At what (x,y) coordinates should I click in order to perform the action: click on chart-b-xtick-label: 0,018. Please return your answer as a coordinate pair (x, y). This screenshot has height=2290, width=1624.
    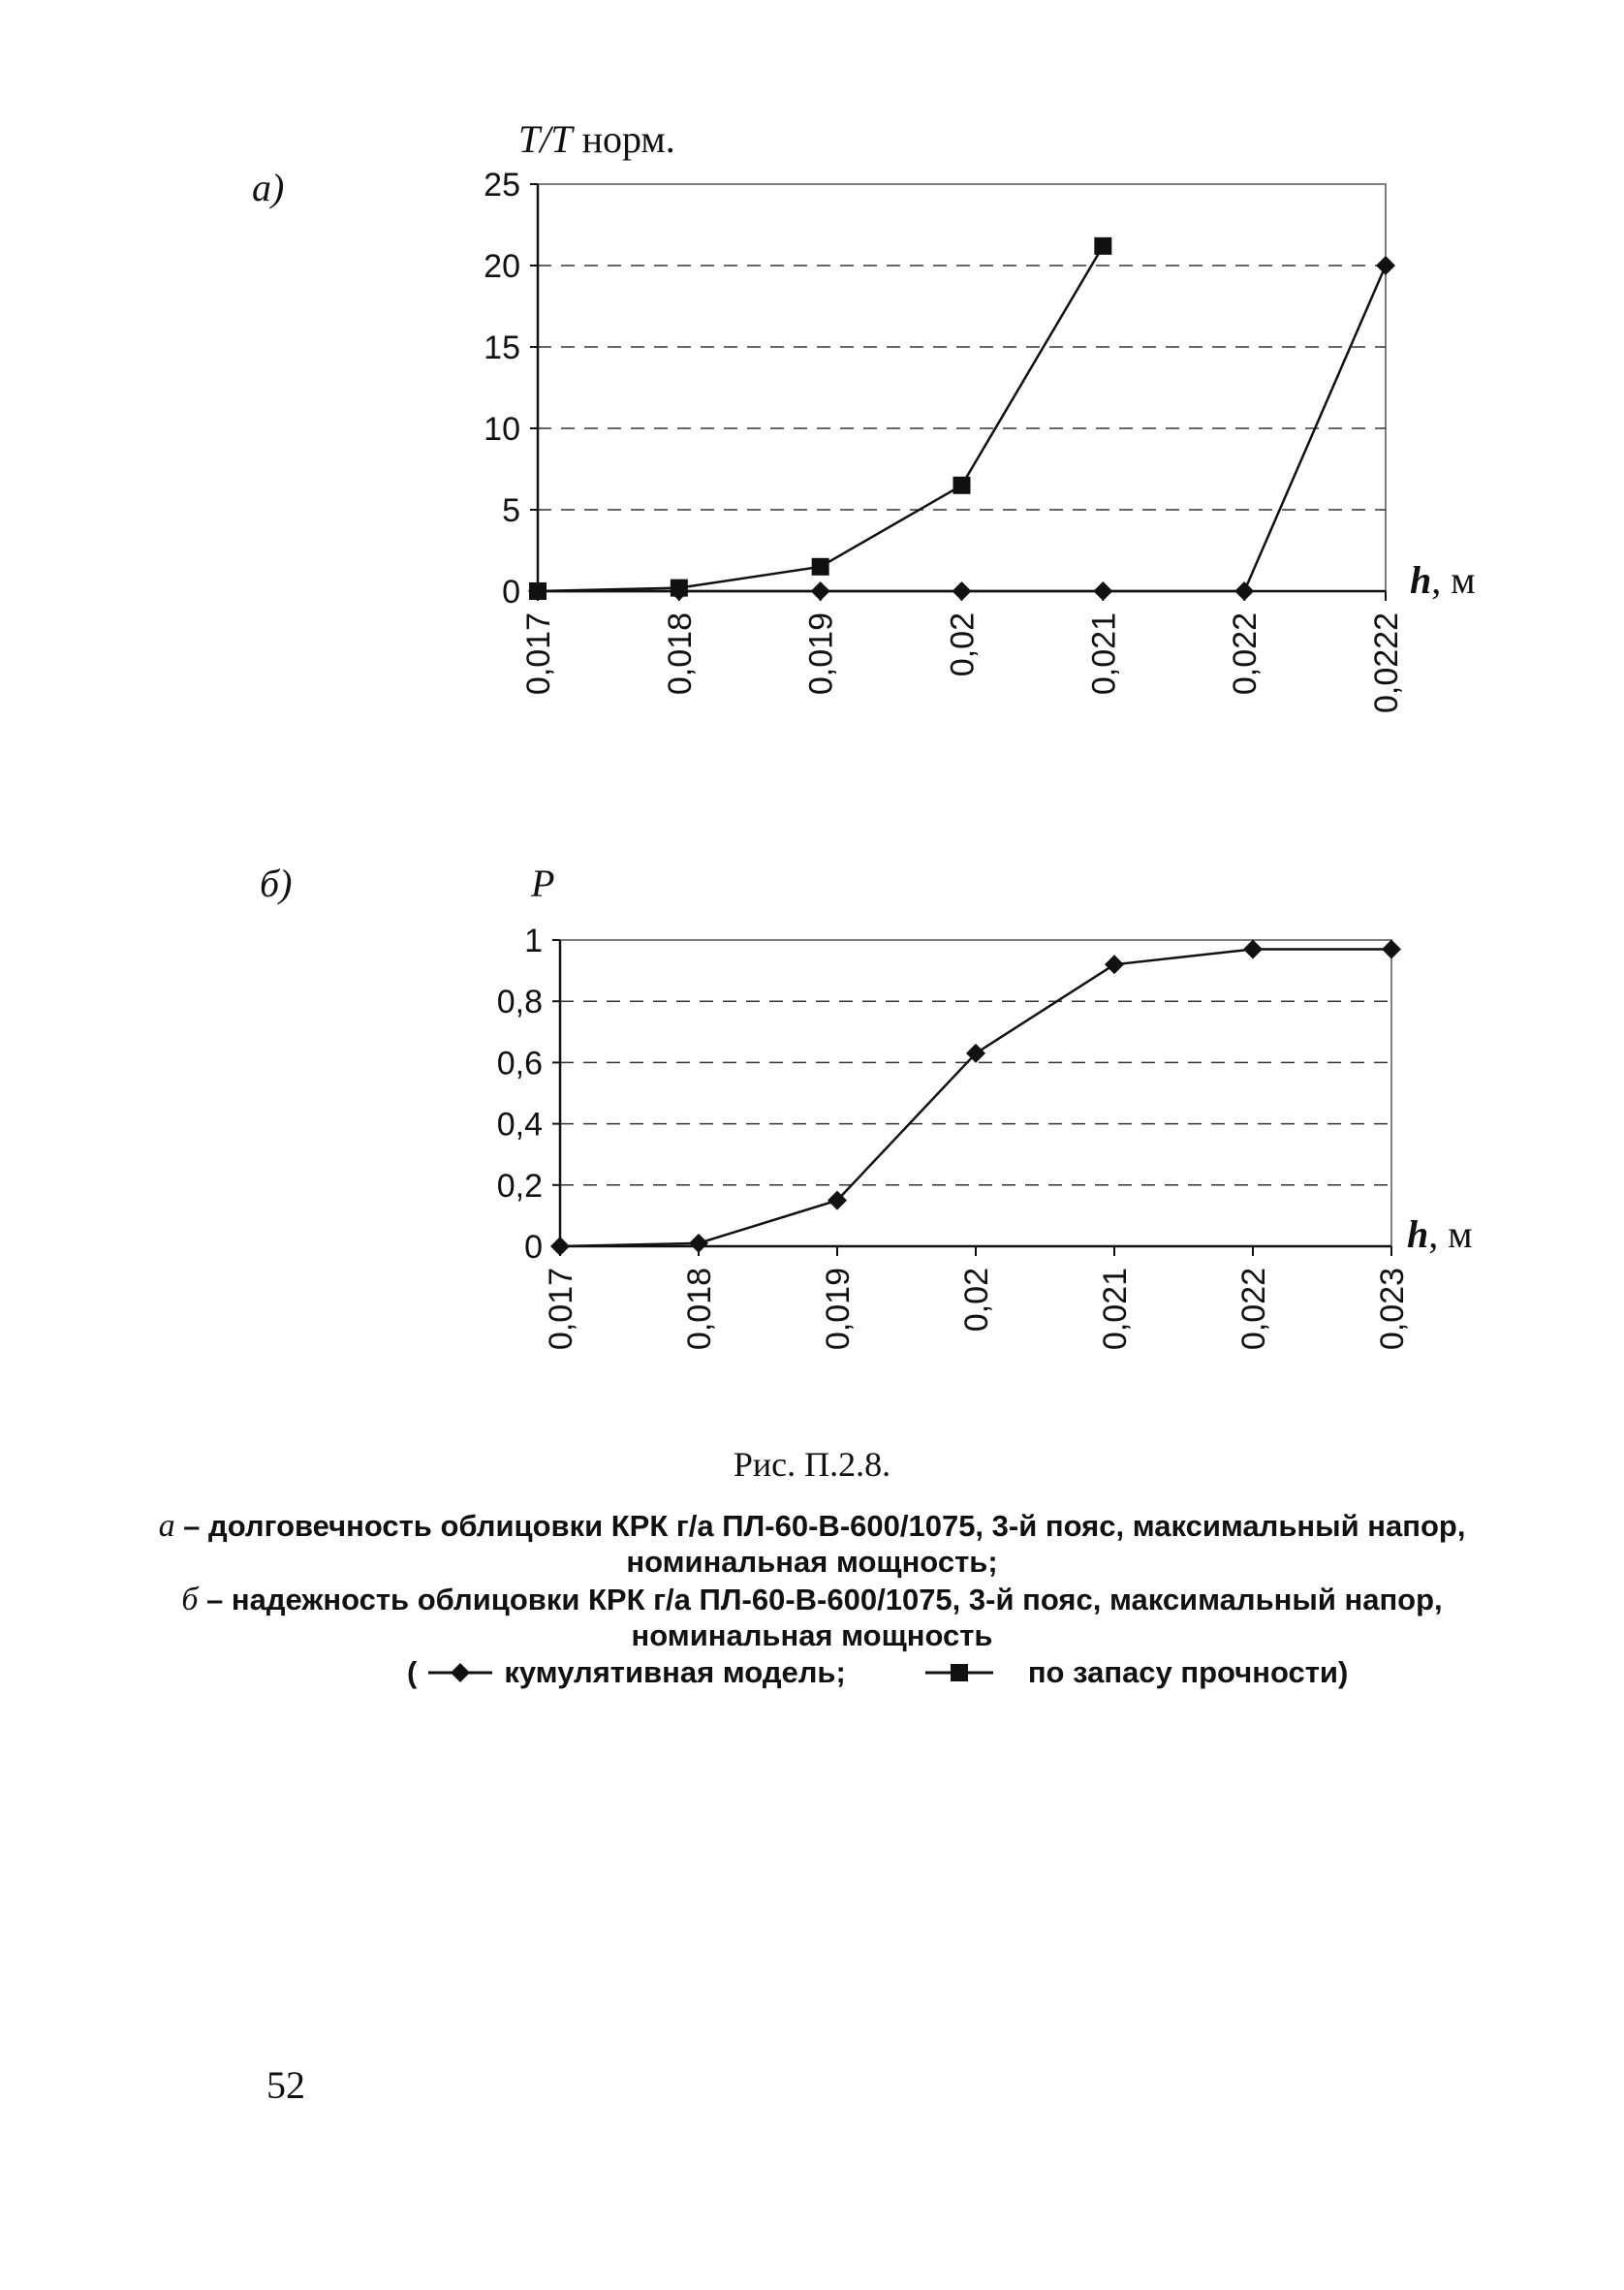
    Looking at the image, I should click on (699, 1309).